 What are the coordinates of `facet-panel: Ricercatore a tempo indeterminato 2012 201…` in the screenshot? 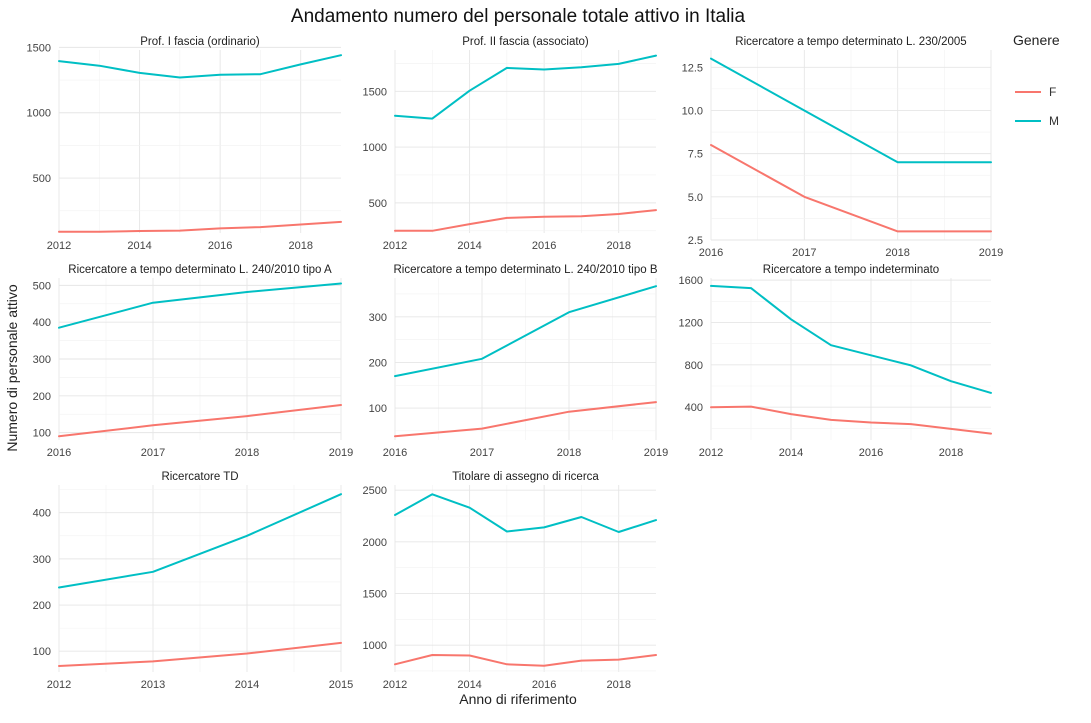 It's located at (835, 361).